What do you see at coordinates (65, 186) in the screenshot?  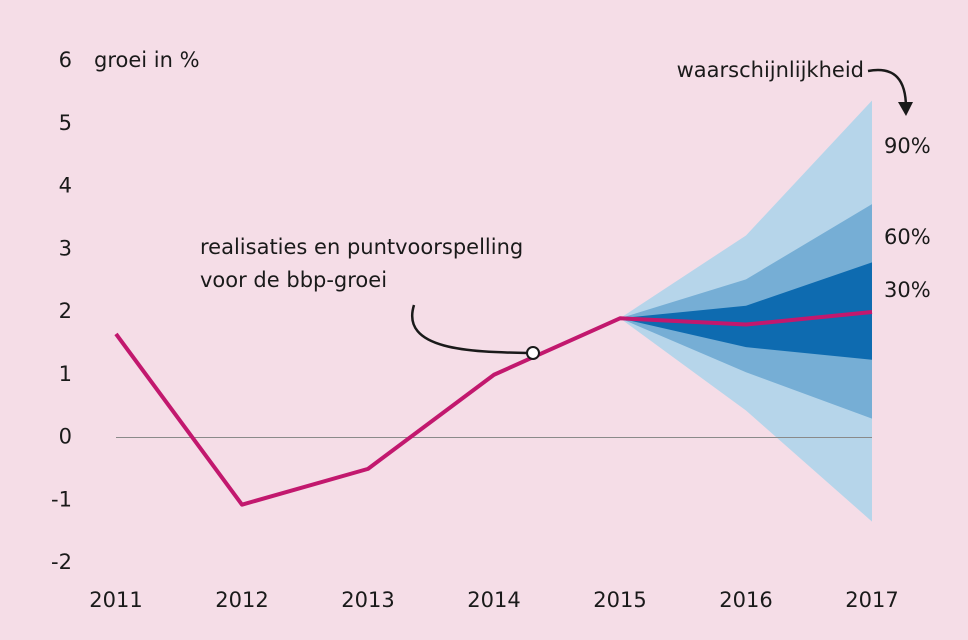 I see `y-tick-label: 4` at bounding box center [65, 186].